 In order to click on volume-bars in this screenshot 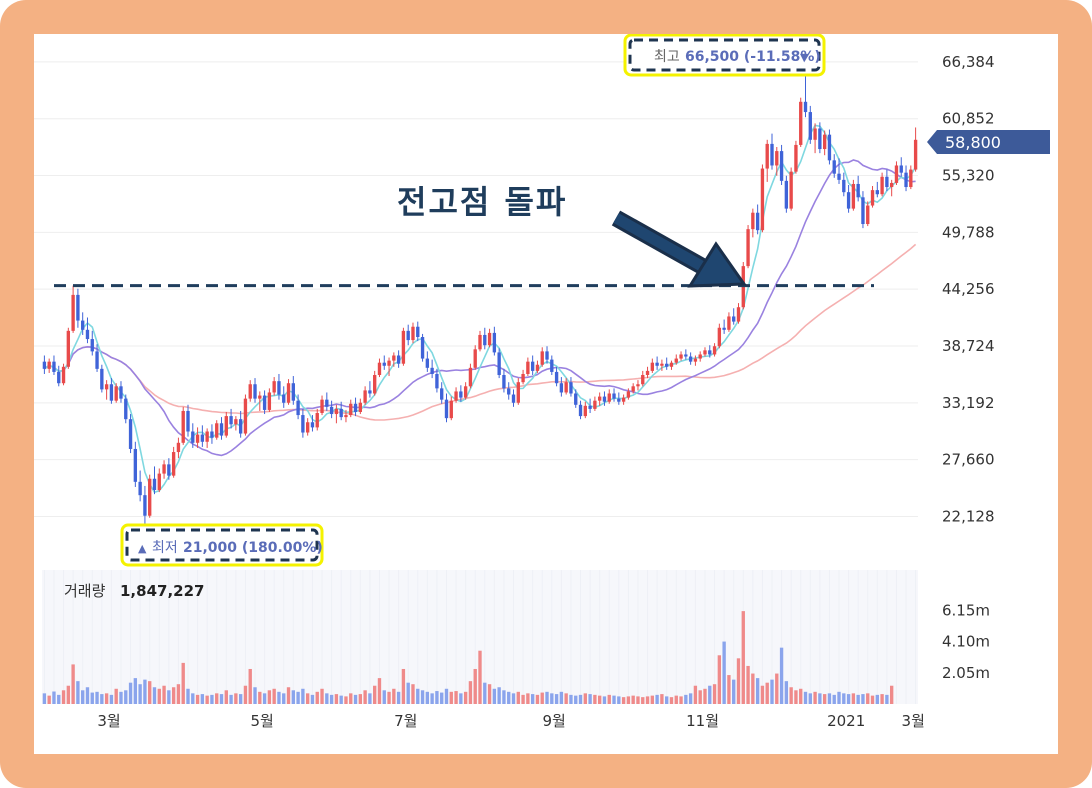, I will do `click(468, 657)`.